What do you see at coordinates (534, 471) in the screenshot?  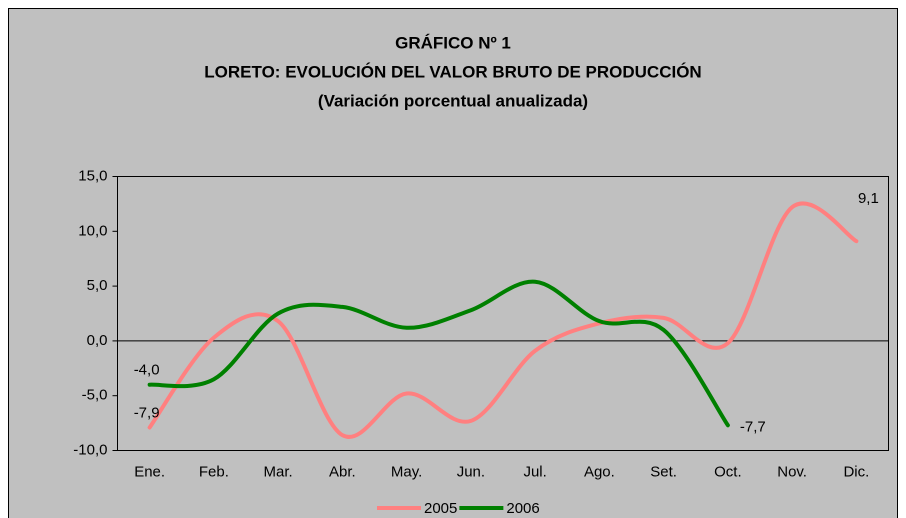 I see `x-tick-label: Jul.` at bounding box center [534, 471].